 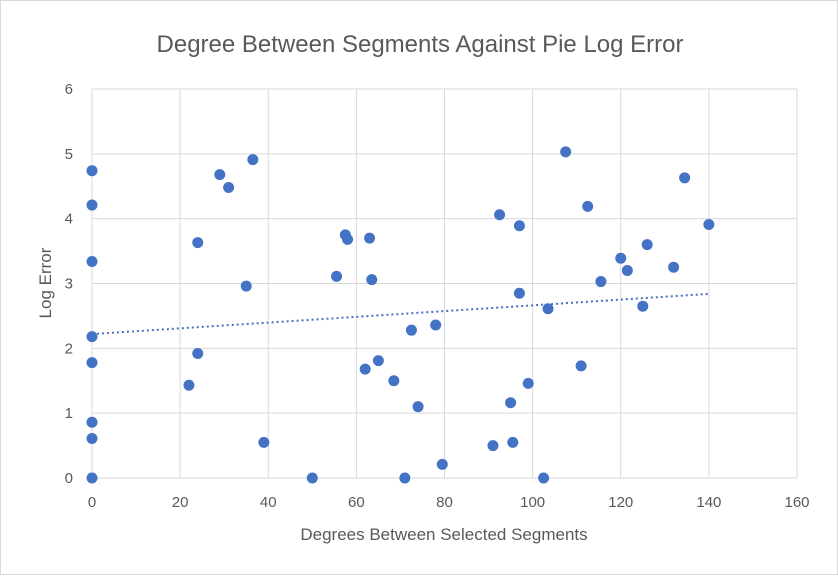 What do you see at coordinates (268, 502) in the screenshot?
I see `x-tick-label: 40` at bounding box center [268, 502].